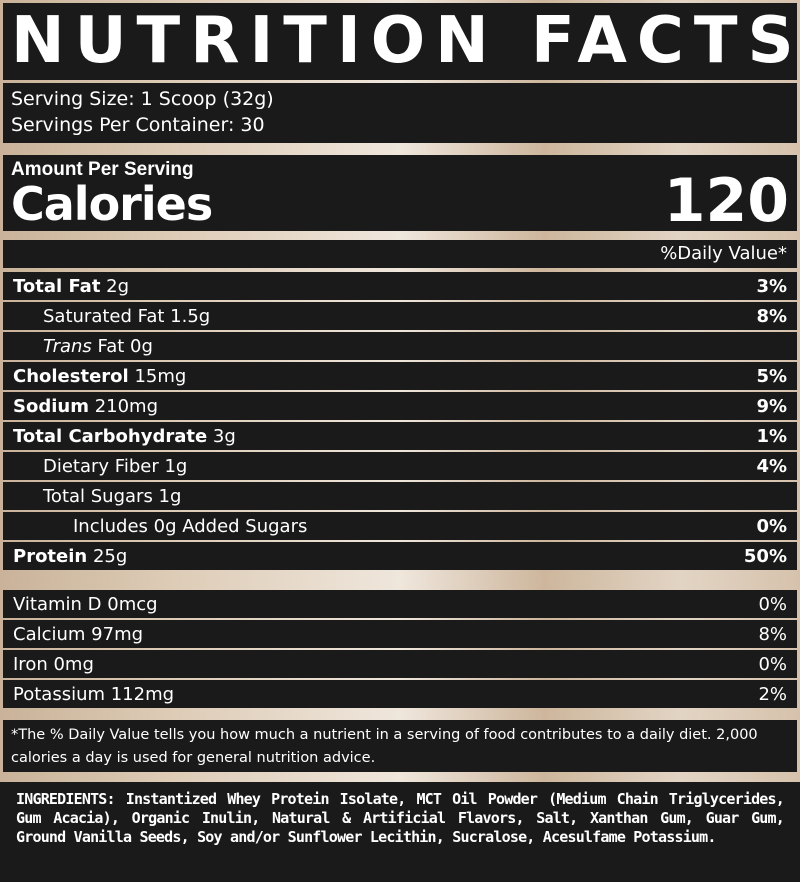 The height and width of the screenshot is (882, 800). I want to click on nutrient-name: Total Fat, so click(57, 286).